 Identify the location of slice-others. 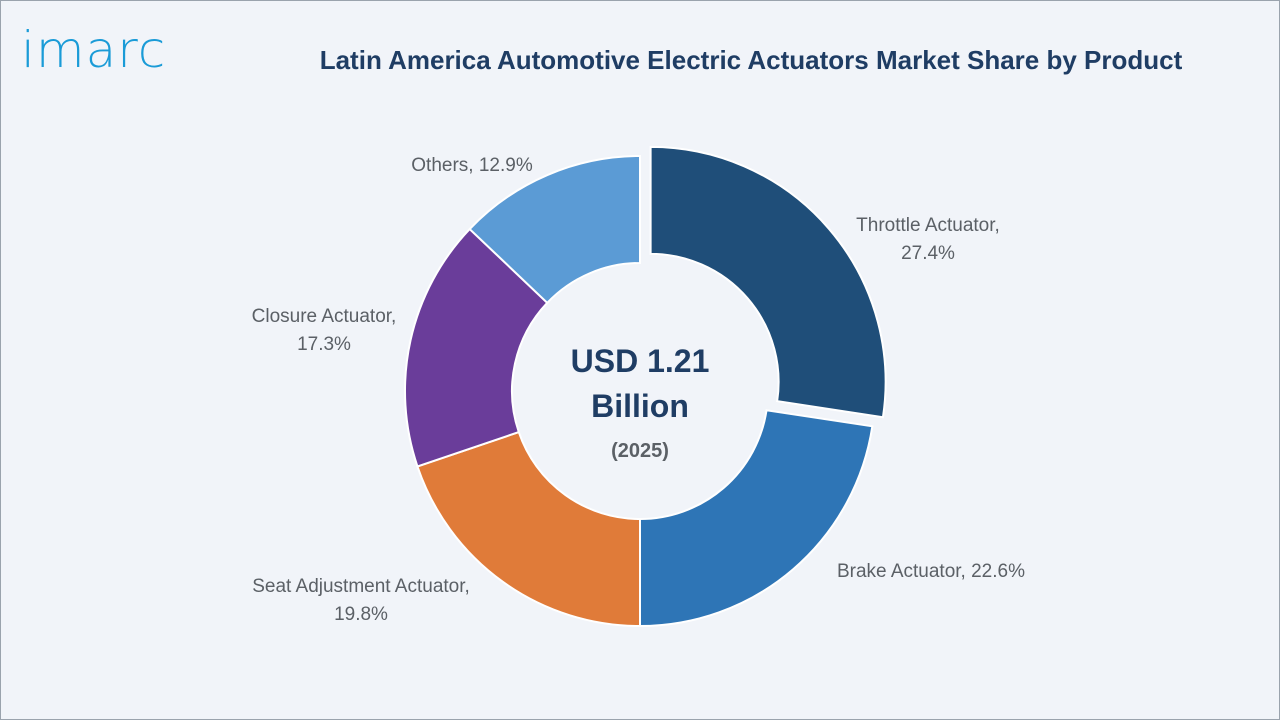
(554, 229).